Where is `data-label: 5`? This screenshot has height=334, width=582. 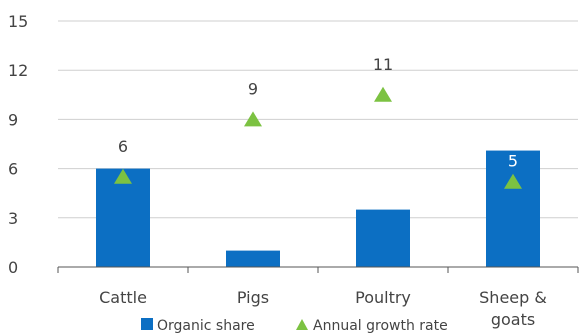 data-label: 5 is located at coordinates (513, 161).